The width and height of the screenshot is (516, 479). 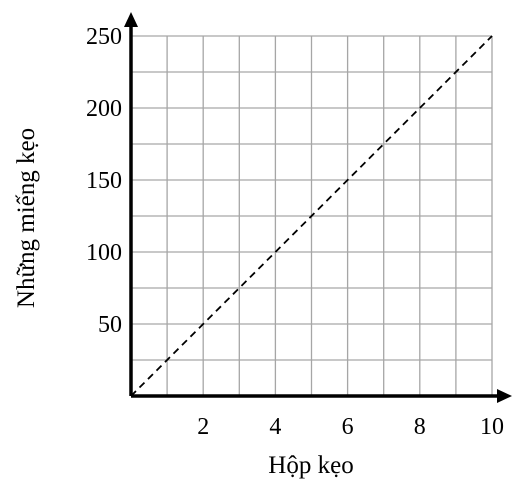 What do you see at coordinates (275, 427) in the screenshot?
I see `x-tick-label: 4` at bounding box center [275, 427].